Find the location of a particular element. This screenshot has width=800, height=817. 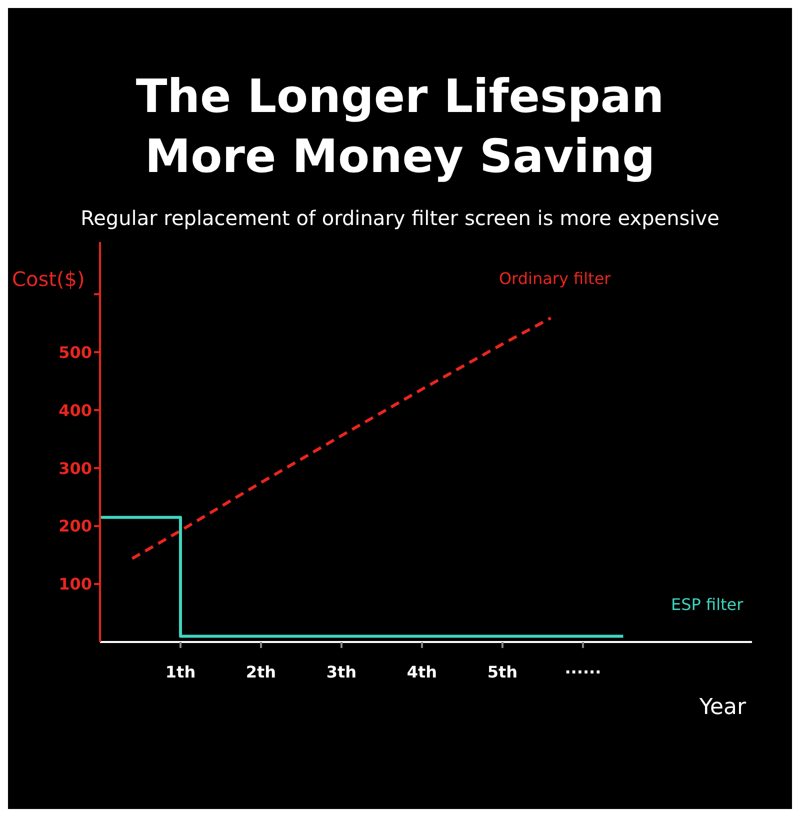

x-tick-label: 1th is located at coordinates (180, 672).